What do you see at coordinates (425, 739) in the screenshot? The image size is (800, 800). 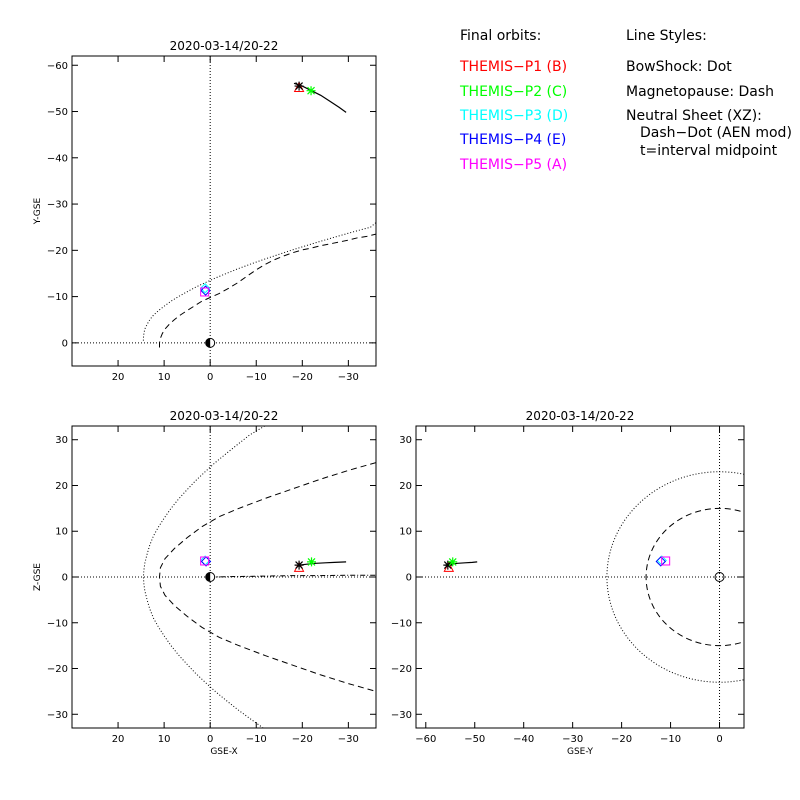 I see `x-tick-label: −60` at bounding box center [425, 739].